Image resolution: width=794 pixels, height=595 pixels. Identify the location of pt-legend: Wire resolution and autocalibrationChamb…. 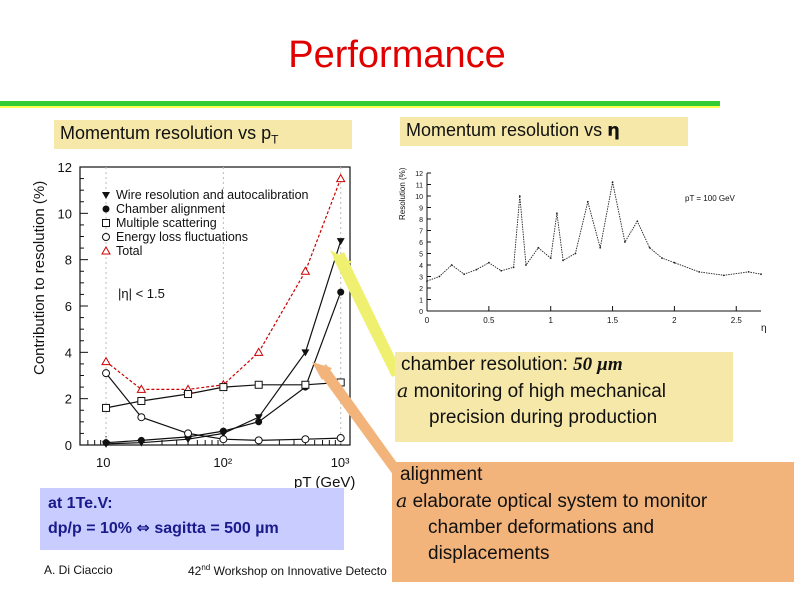
(205, 223).